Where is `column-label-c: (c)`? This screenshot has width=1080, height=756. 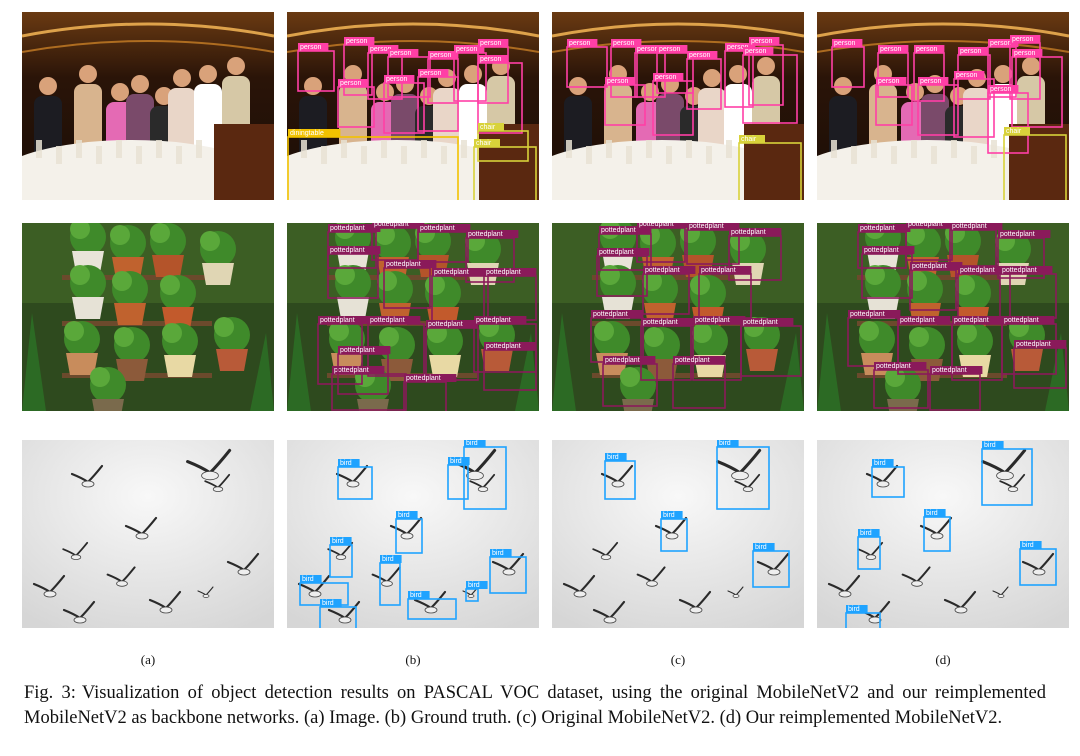
column-label-c: (c) is located at coordinates (678, 659).